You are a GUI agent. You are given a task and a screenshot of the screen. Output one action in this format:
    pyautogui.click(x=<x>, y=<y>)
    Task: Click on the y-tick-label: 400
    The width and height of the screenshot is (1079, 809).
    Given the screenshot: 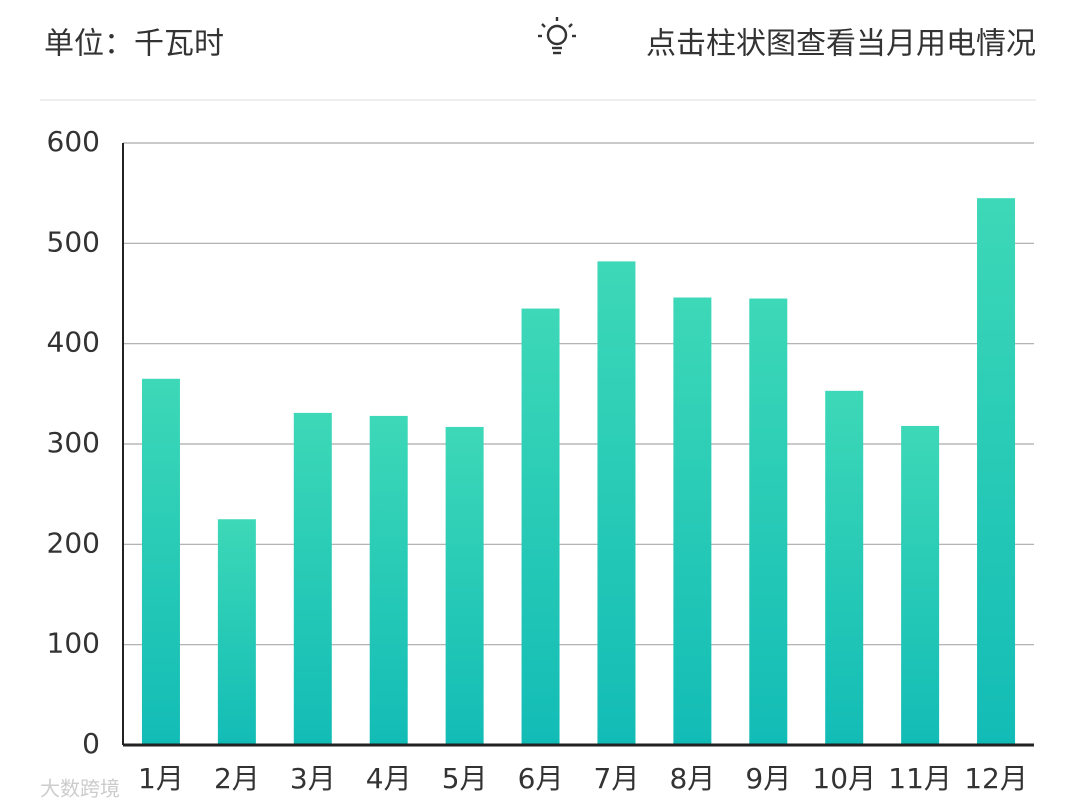 What is the action you would take?
    pyautogui.click(x=73, y=342)
    